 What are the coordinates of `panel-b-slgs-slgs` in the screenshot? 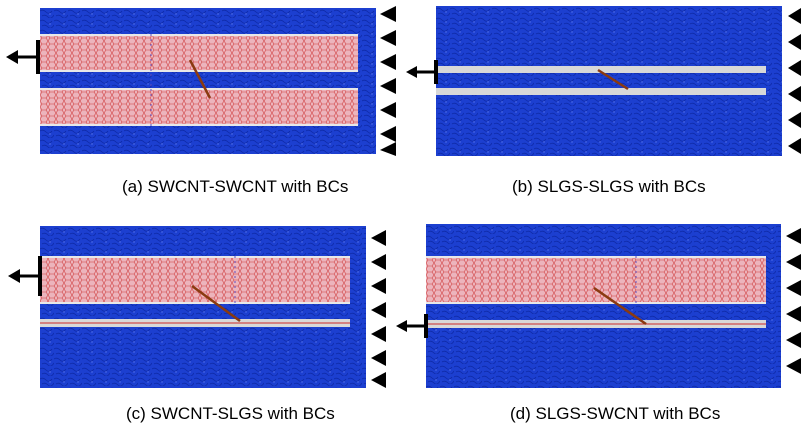 It's located at (609, 81).